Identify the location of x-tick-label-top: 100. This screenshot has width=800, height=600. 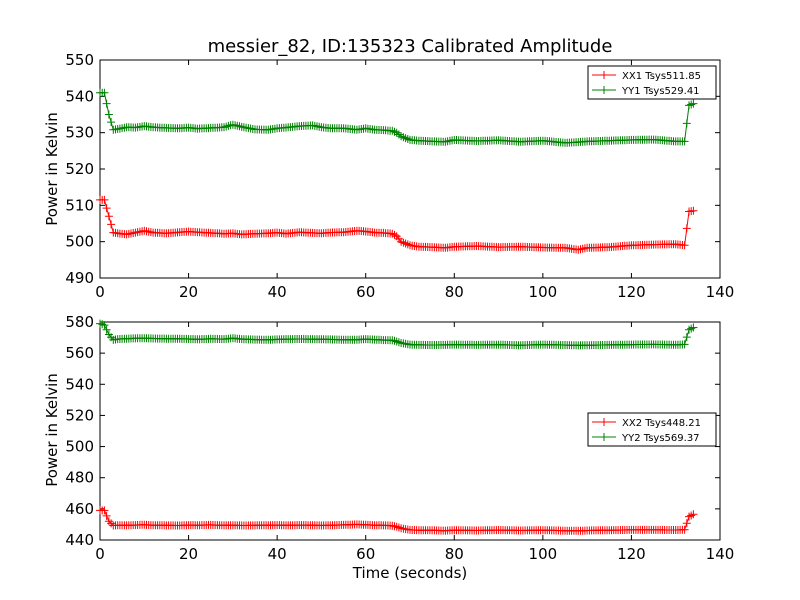
(543, 292).